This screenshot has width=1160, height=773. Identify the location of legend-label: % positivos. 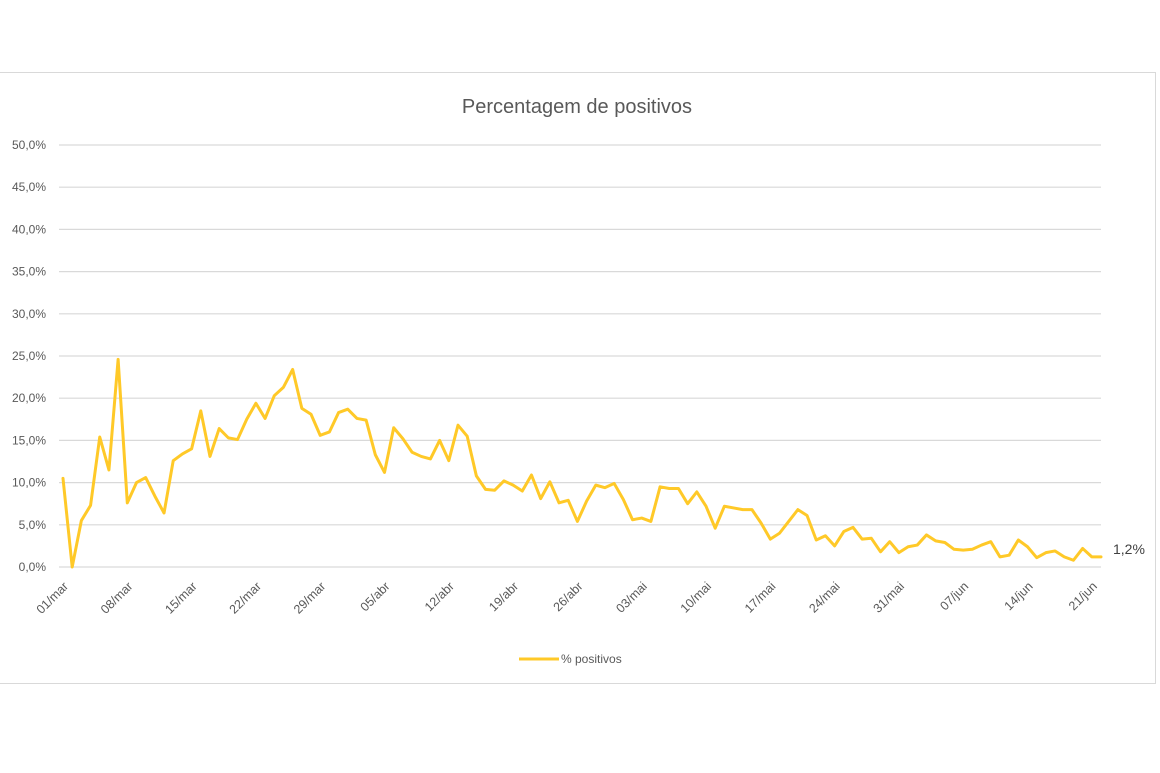
(591, 659).